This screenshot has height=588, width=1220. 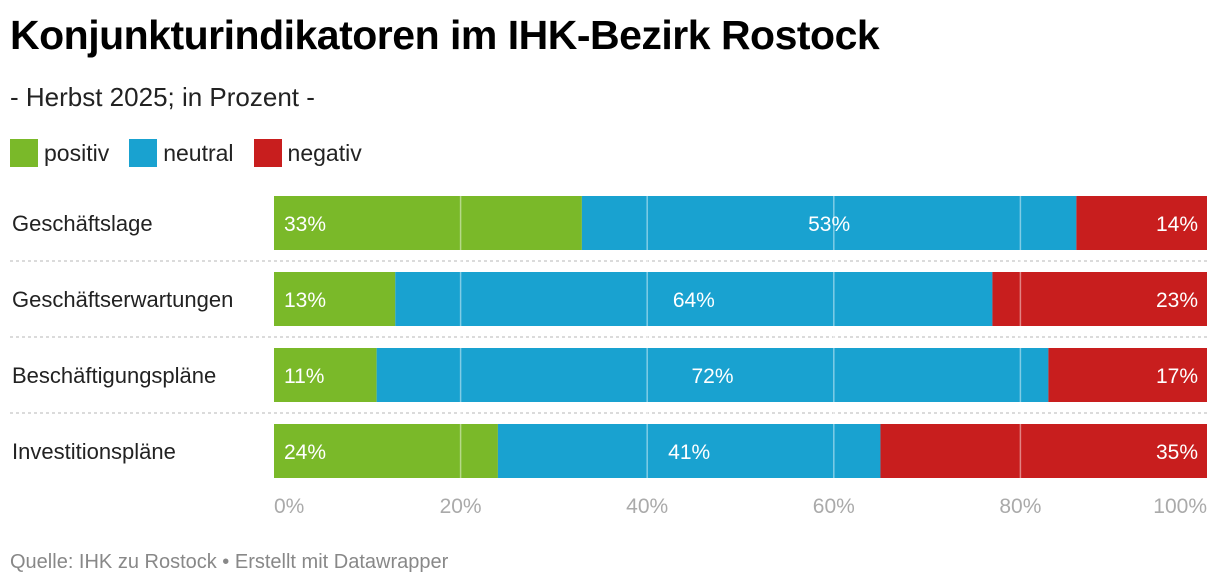 I want to click on x-tick-label: 40%, so click(x=647, y=506).